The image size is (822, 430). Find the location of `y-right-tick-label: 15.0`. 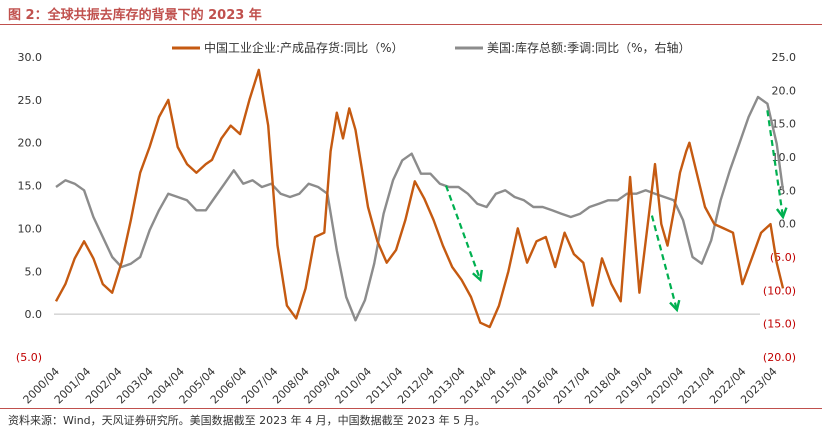

y-right-tick-label: 15.0 is located at coordinates (784, 124).